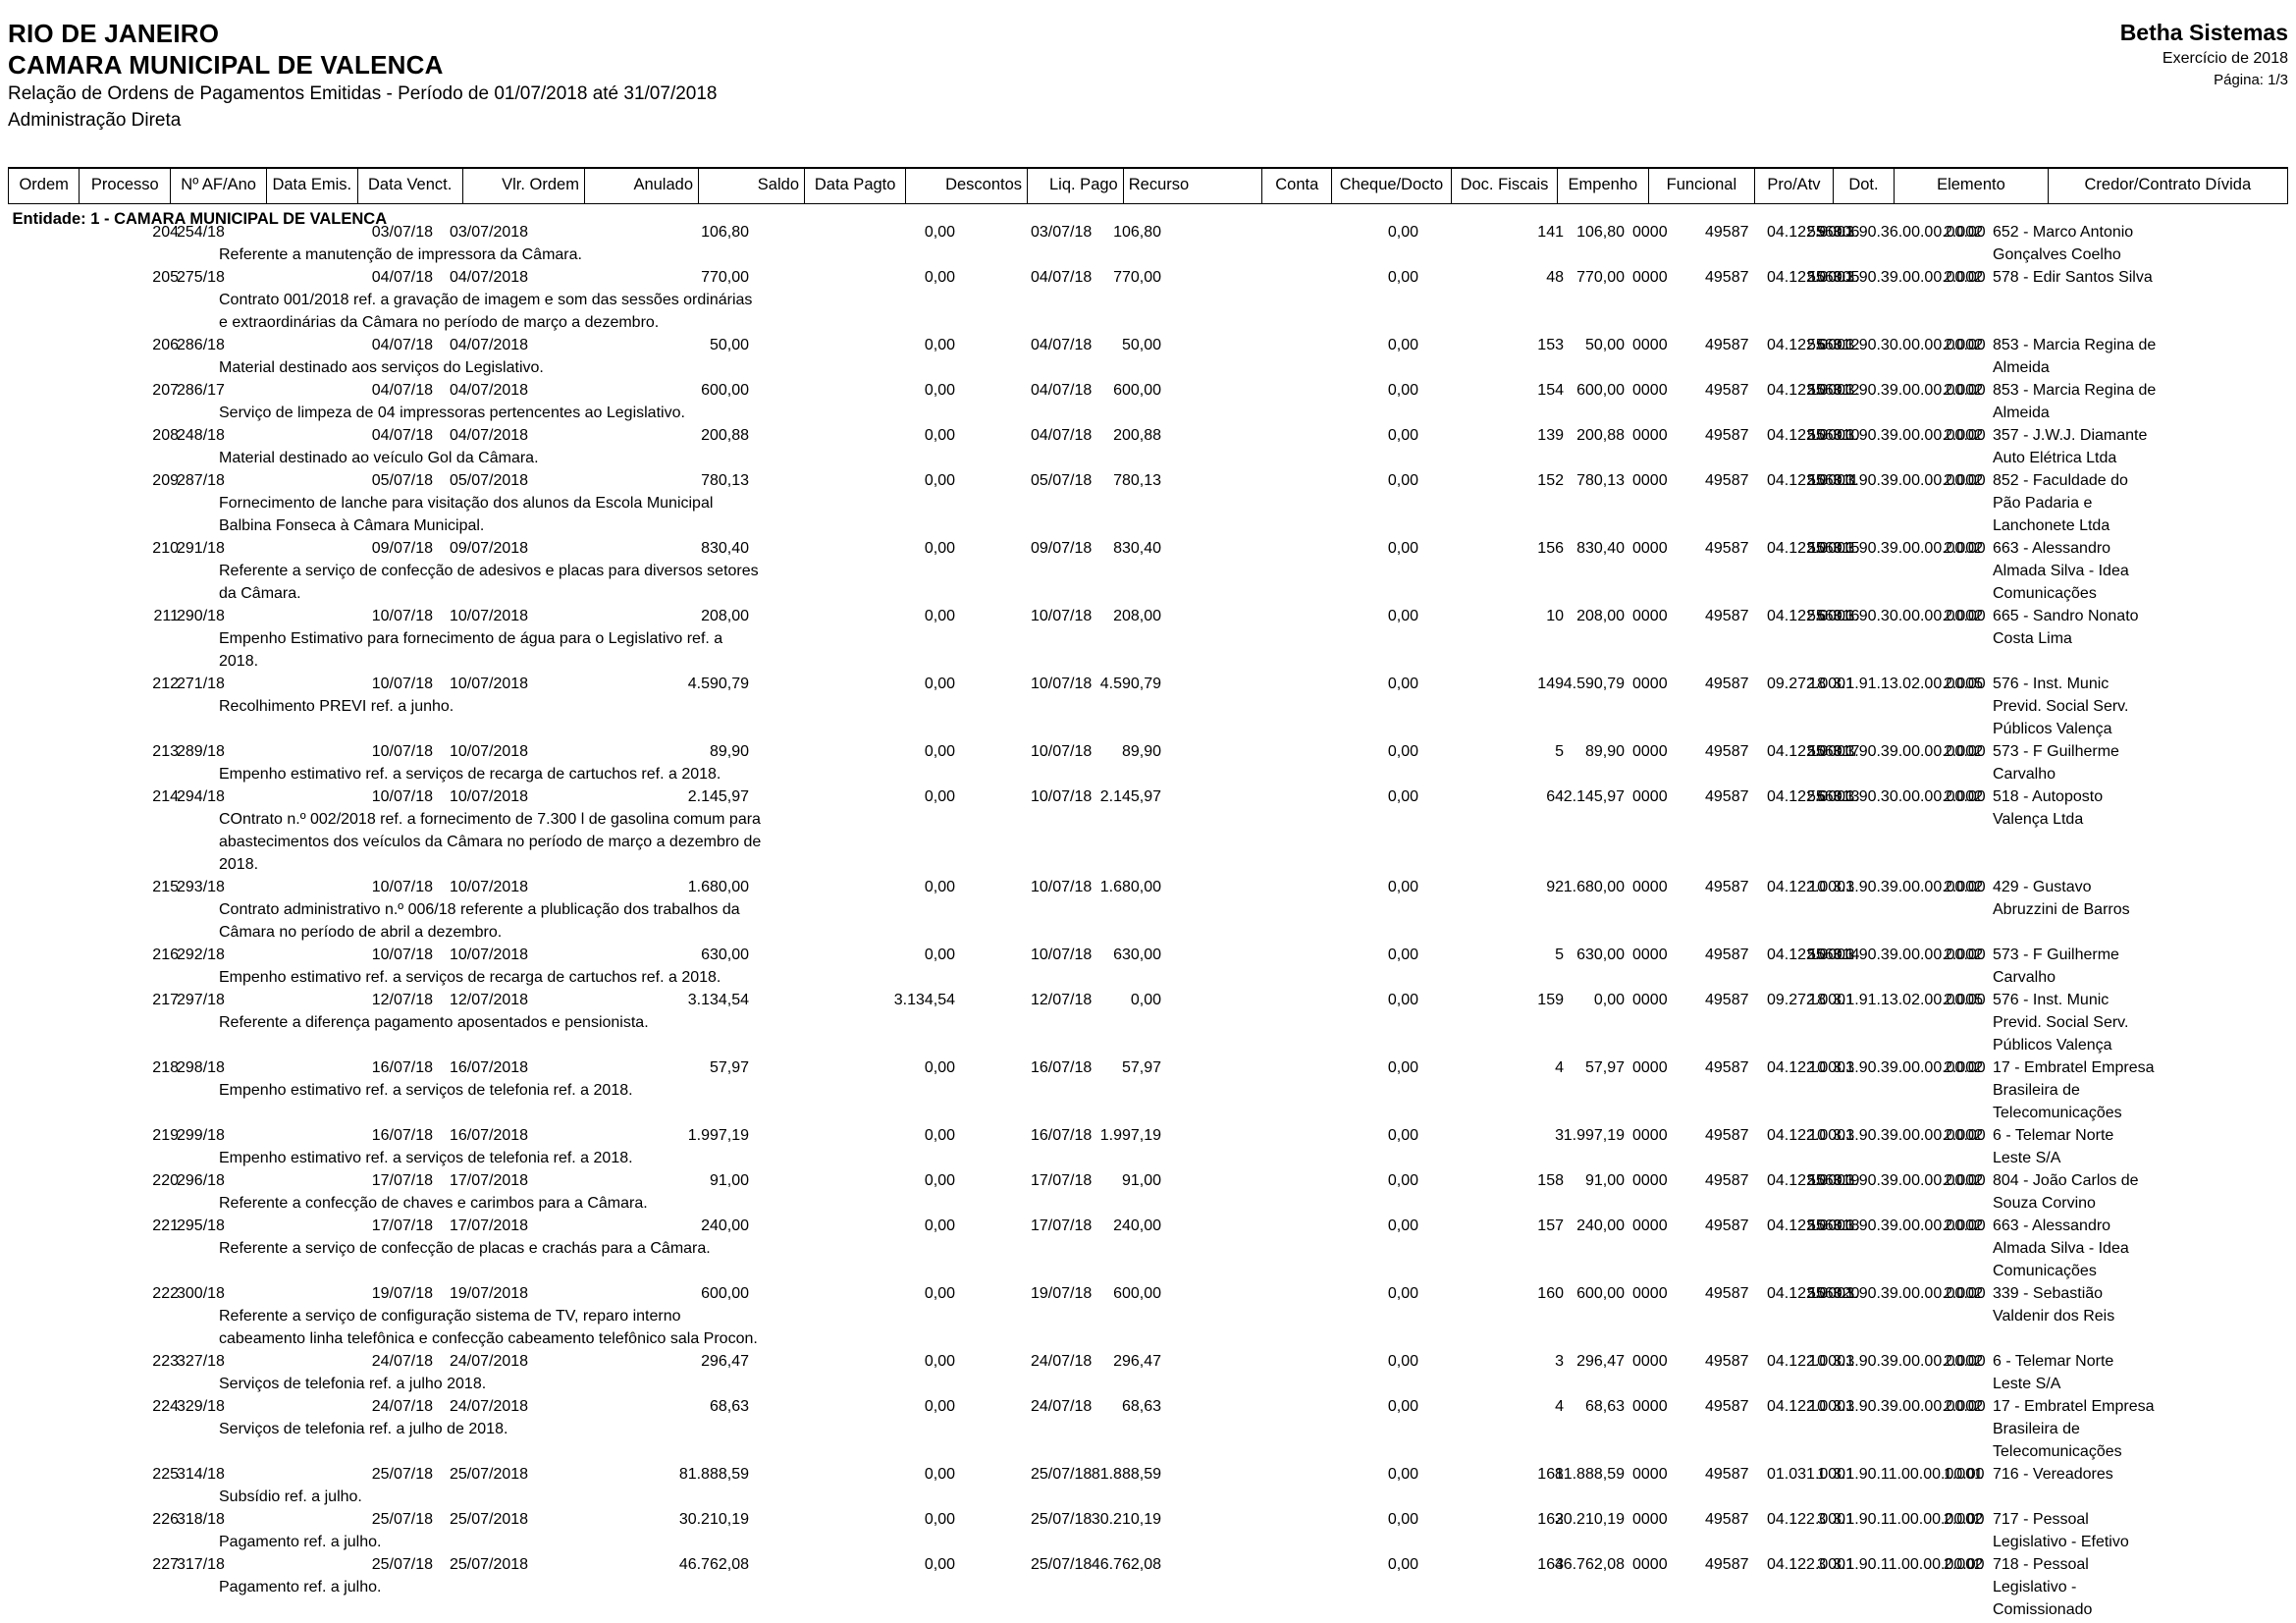 This screenshot has width=2296, height=1623. I want to click on cell-vlr-ordem: 200,88, so click(725, 436).